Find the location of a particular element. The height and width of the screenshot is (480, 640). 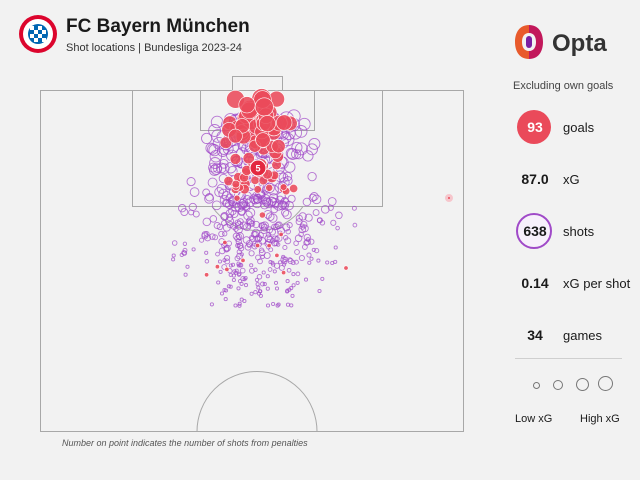

xg-label: xG is located at coordinates (571, 179).